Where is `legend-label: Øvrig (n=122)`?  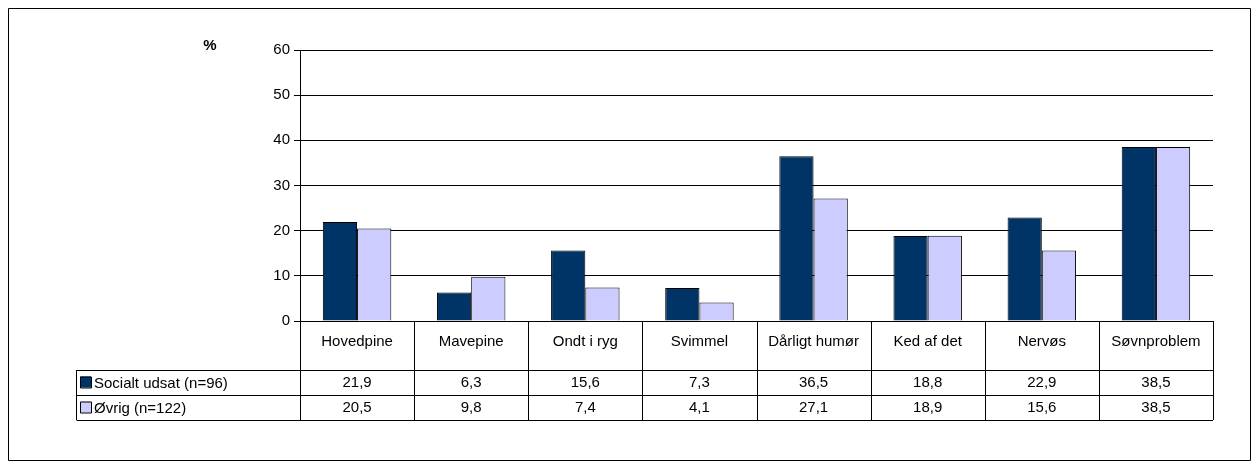 legend-label: Øvrig (n=122) is located at coordinates (140, 407).